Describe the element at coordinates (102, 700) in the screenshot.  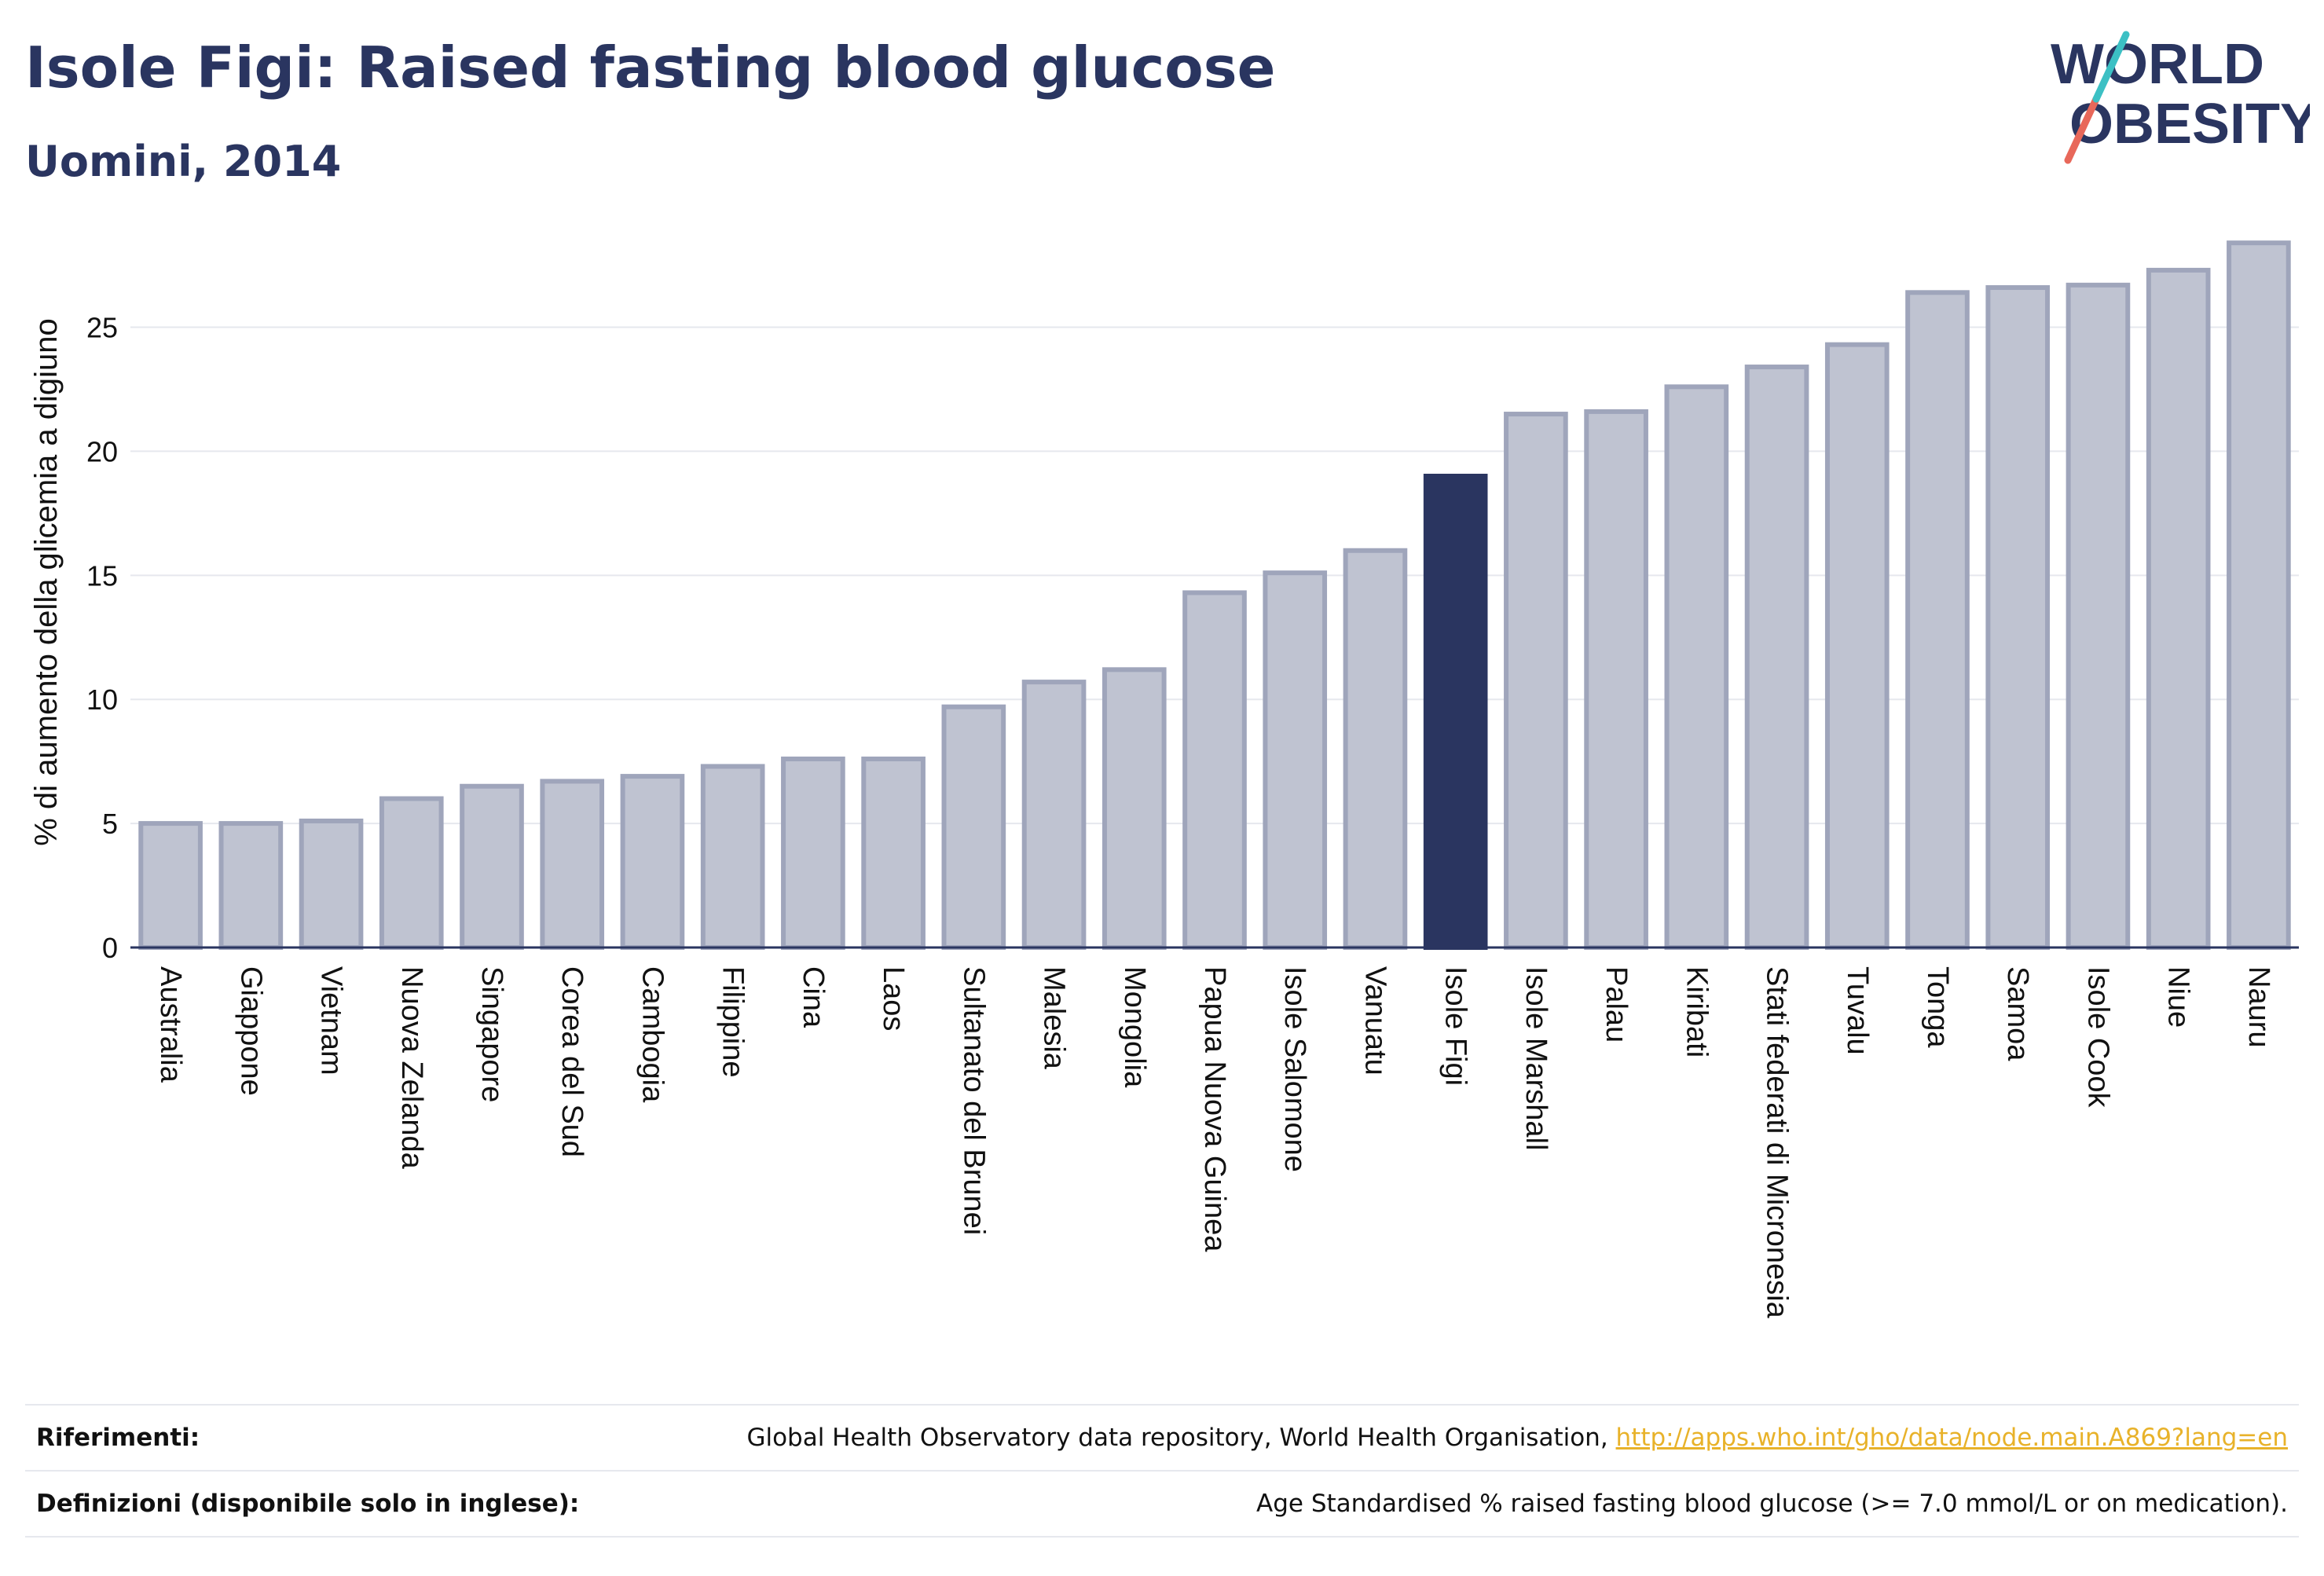
I see `y-tick-label: 10` at that location.